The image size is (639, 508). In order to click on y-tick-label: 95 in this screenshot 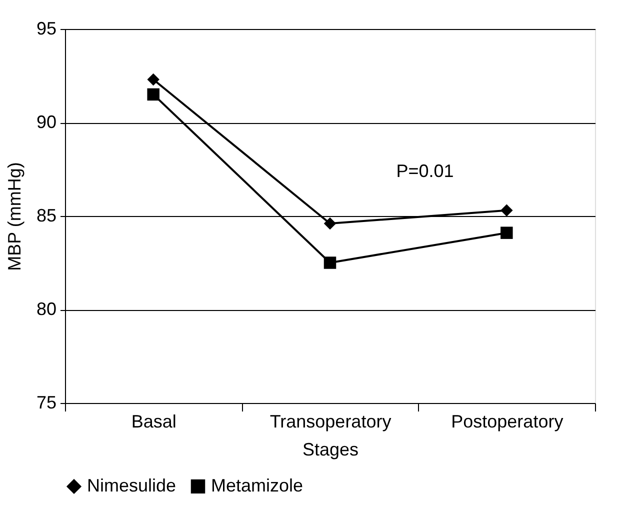, I will do `click(46, 28)`.